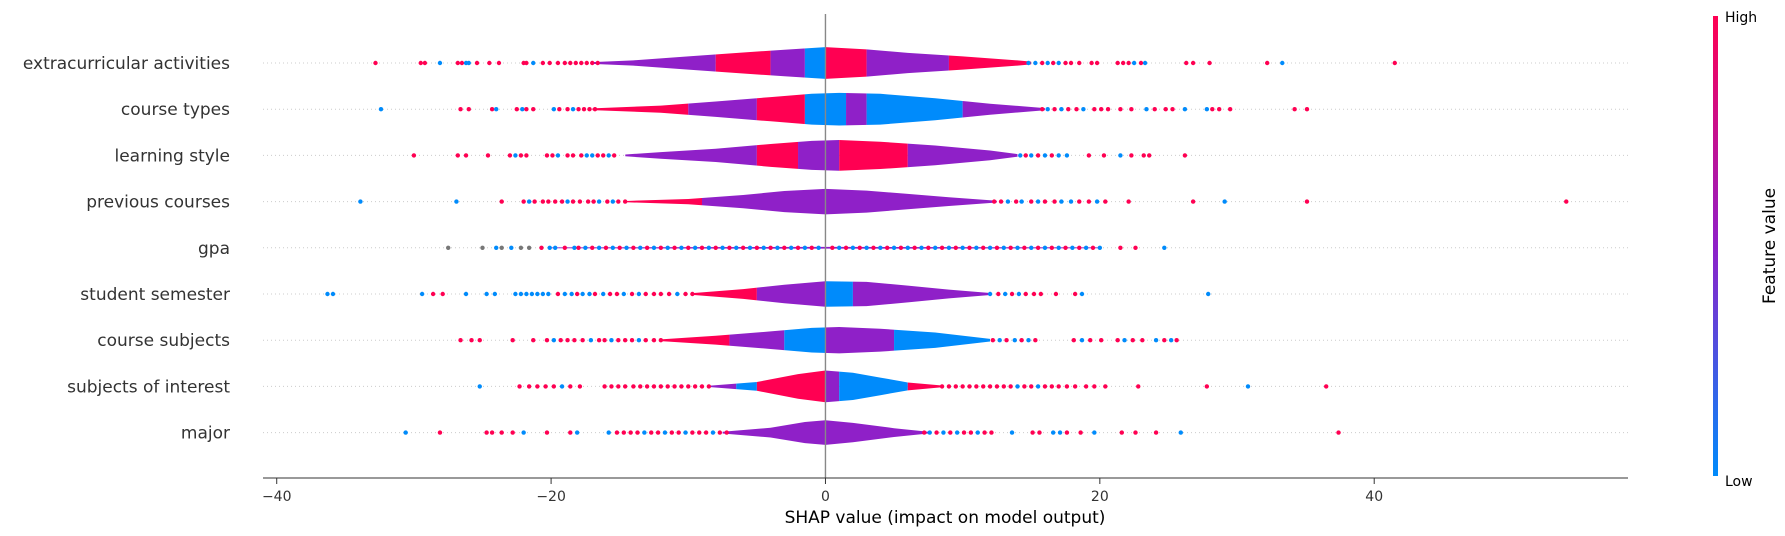 The width and height of the screenshot is (1785, 536). What do you see at coordinates (818, 109) in the screenshot?
I see `violin-body` at bounding box center [818, 109].